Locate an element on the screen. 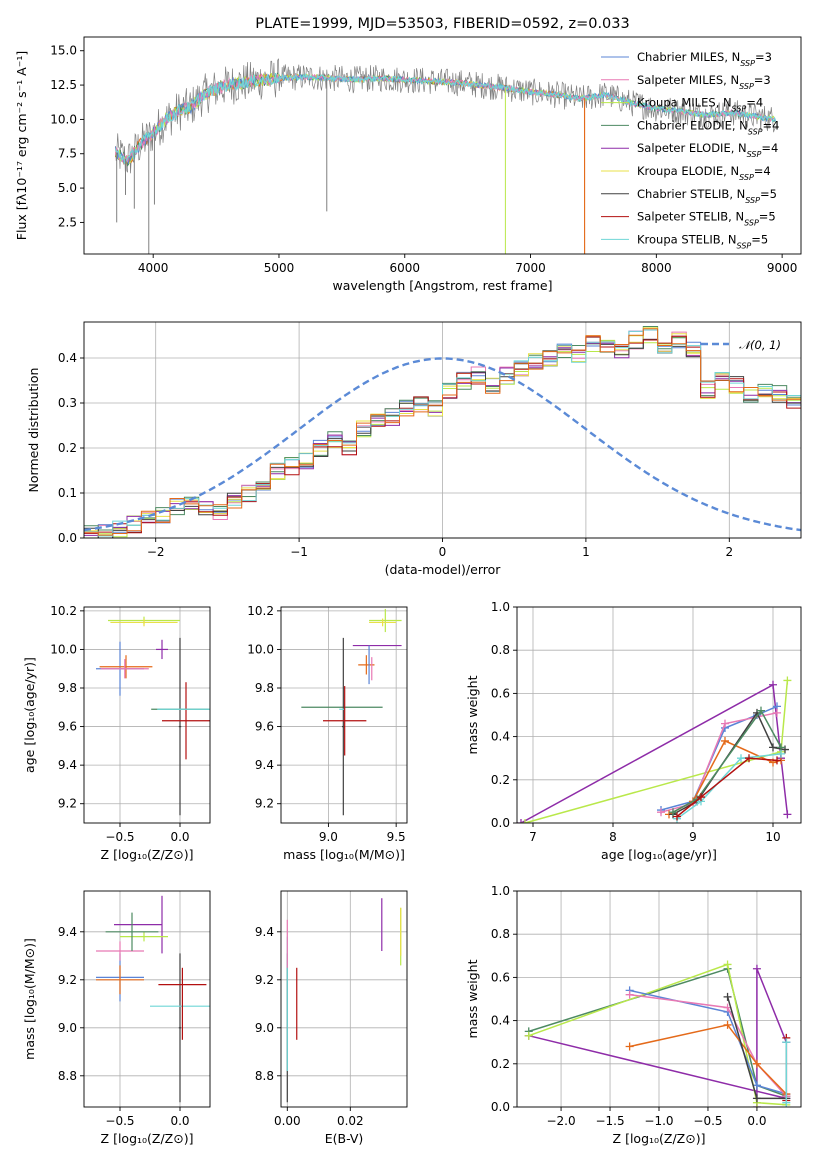  weight-vs-age-ytick-label: 0.6 is located at coordinates (500, 693).